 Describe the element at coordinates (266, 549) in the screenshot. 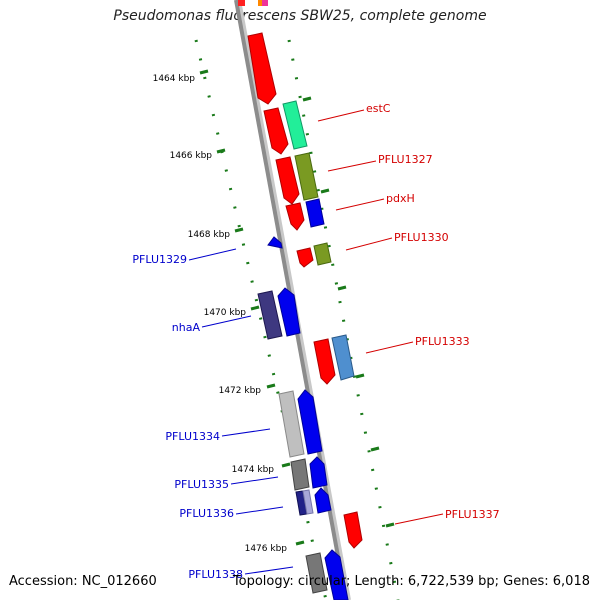

I see `scale-tick-label: 1476 kbp` at that location.